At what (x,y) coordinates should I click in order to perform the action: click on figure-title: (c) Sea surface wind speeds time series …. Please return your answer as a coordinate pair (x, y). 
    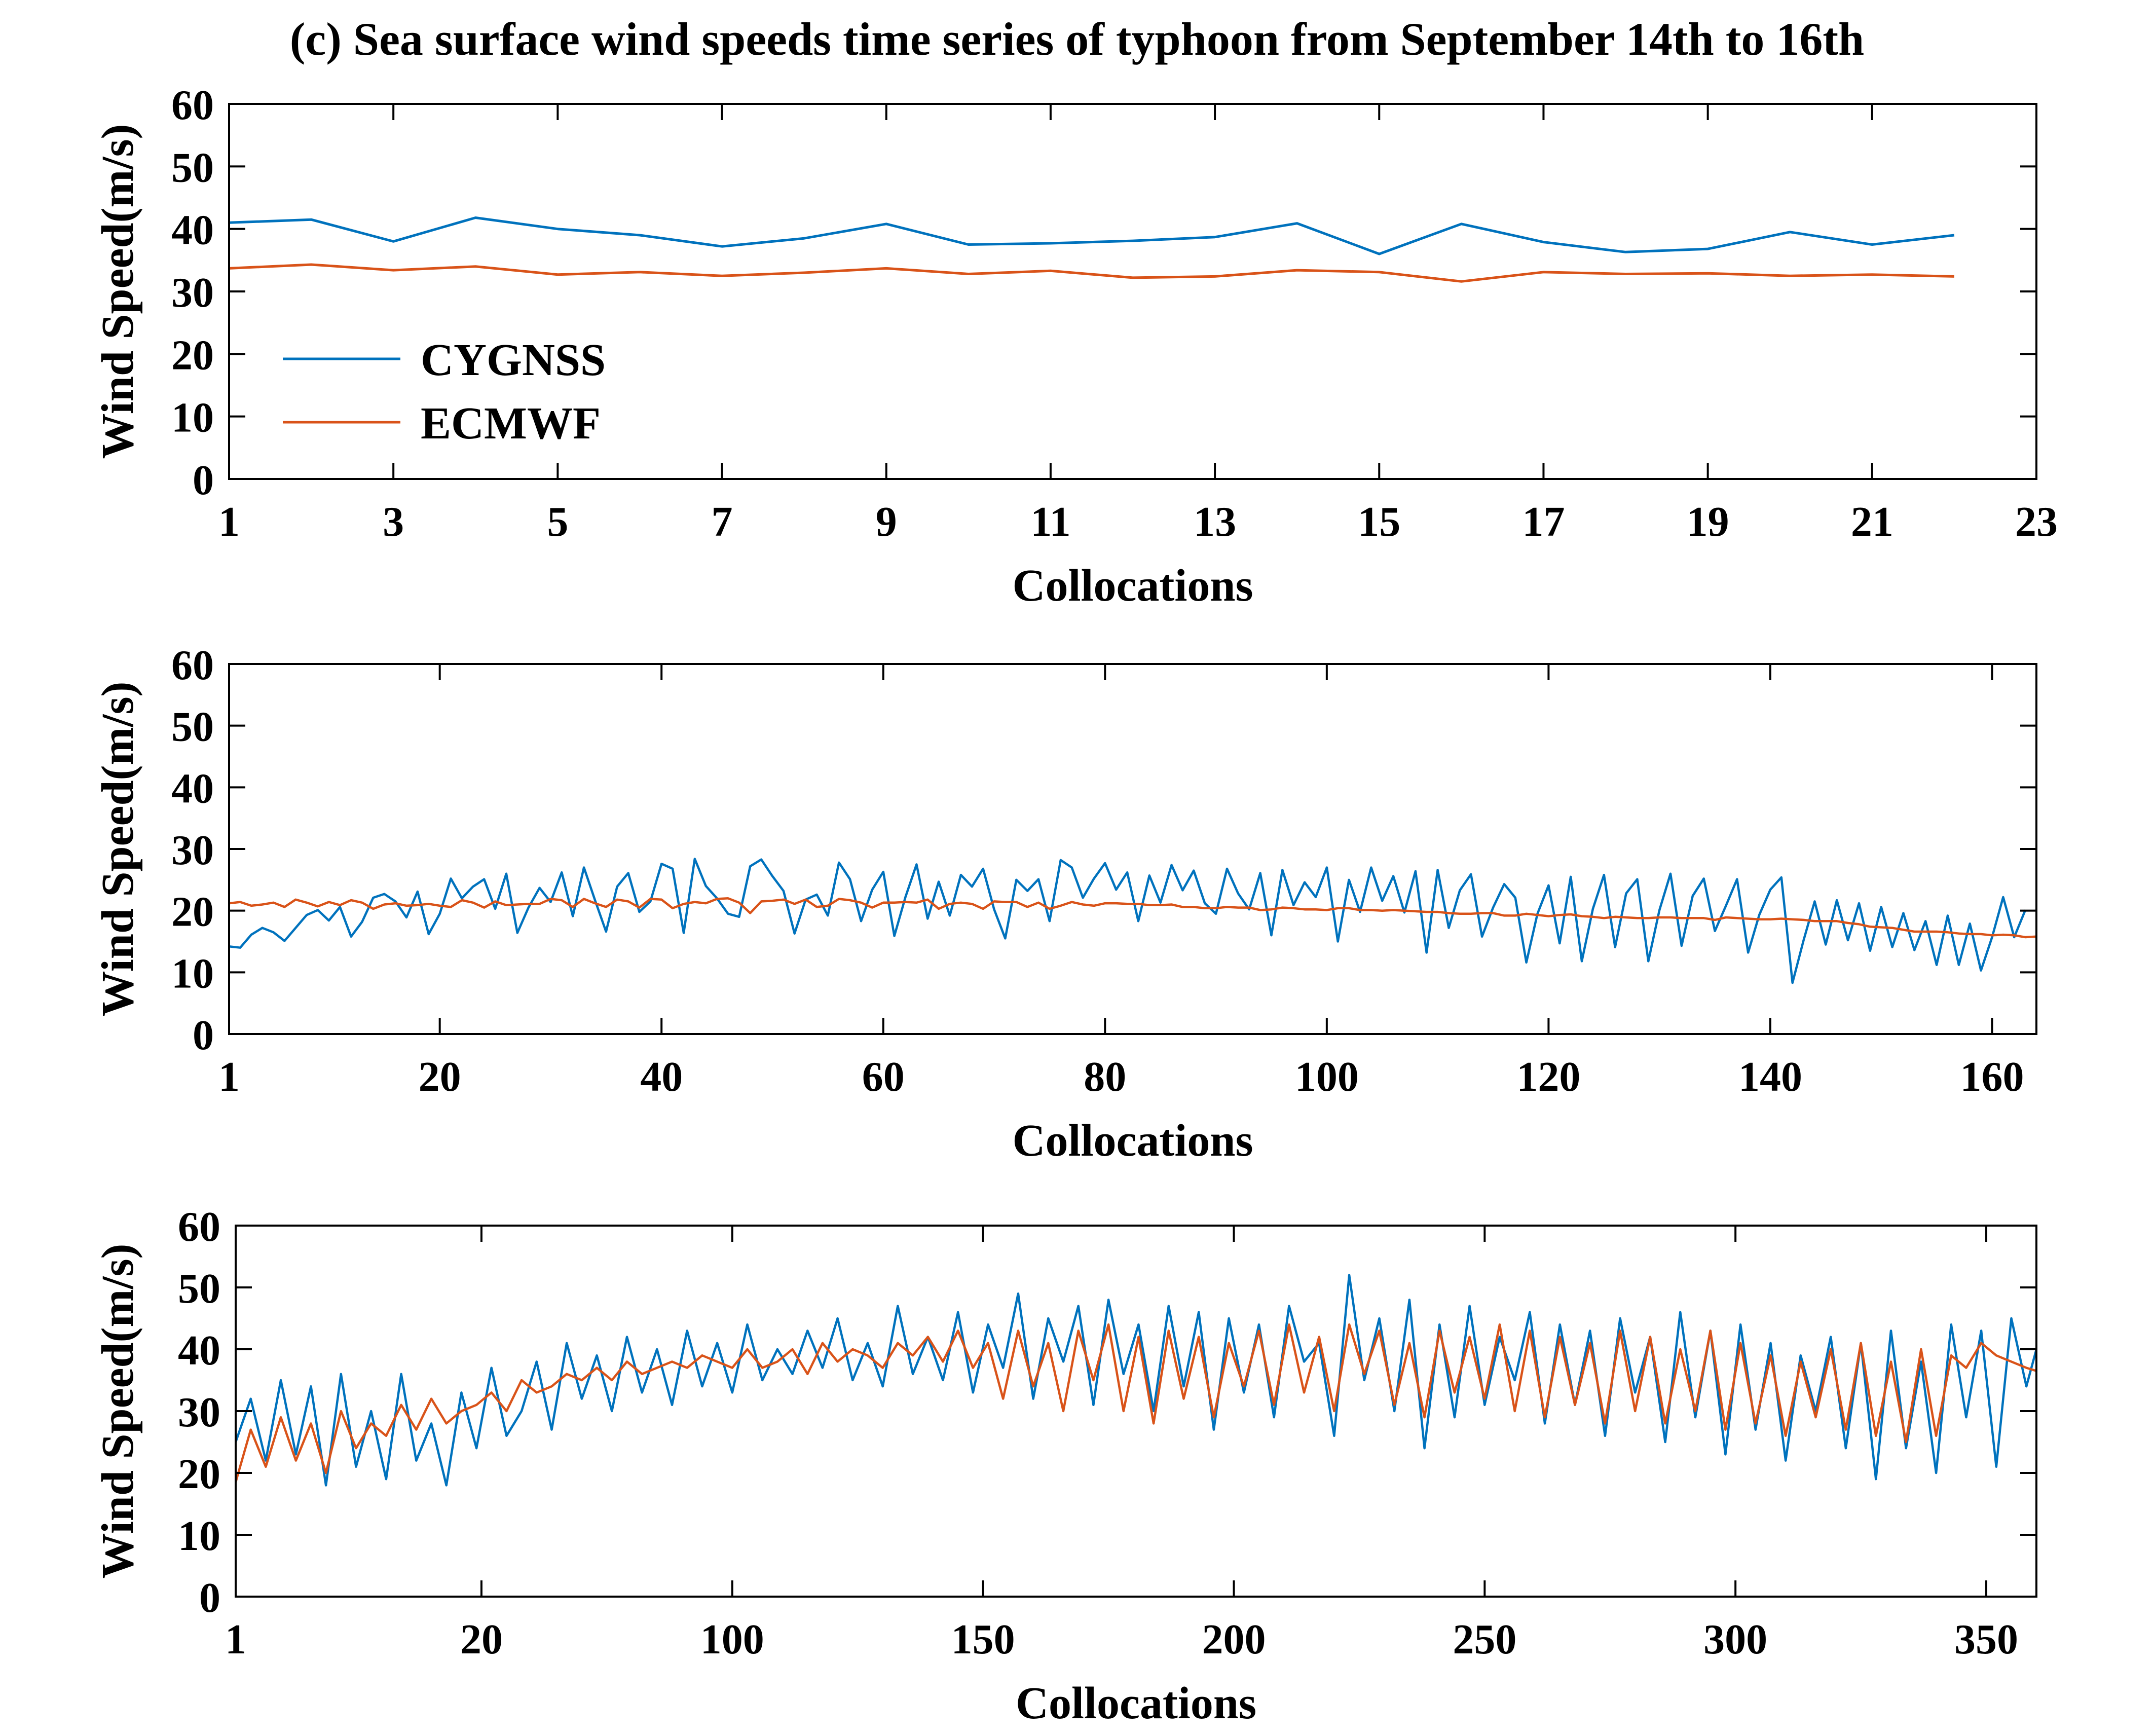
    Looking at the image, I should click on (1077, 39).